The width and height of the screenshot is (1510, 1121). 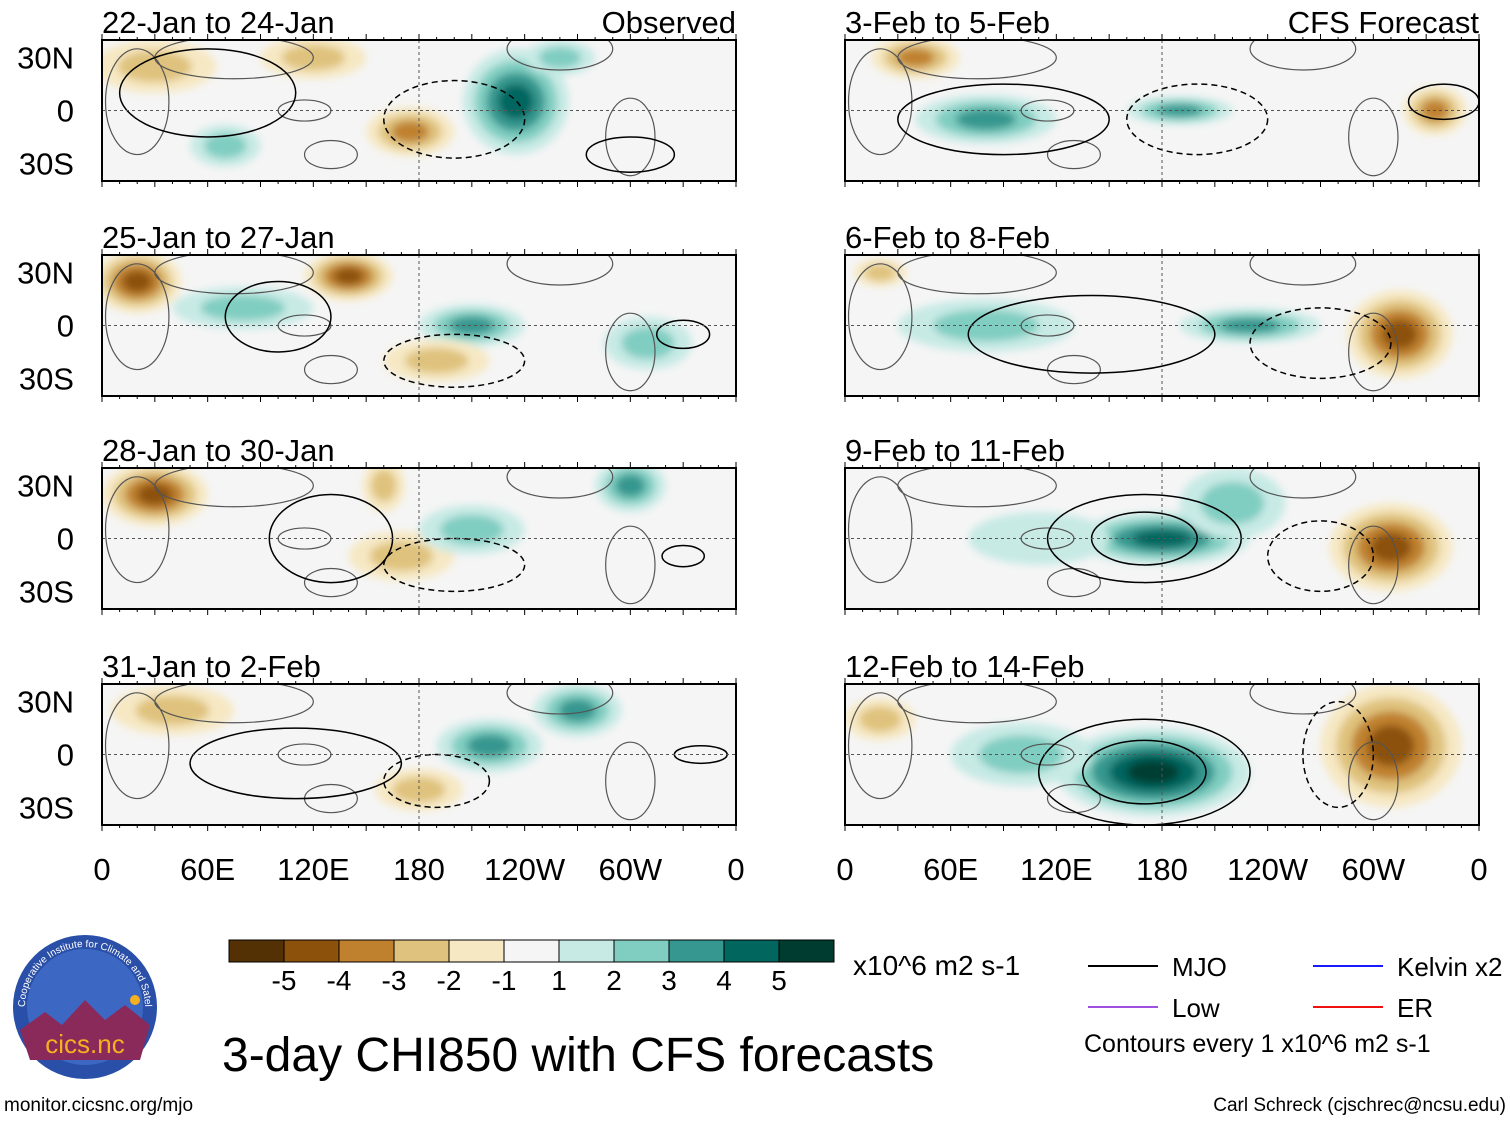 What do you see at coordinates (1450, 967) in the screenshot?
I see `legend-label: Kelvin x2` at bounding box center [1450, 967].